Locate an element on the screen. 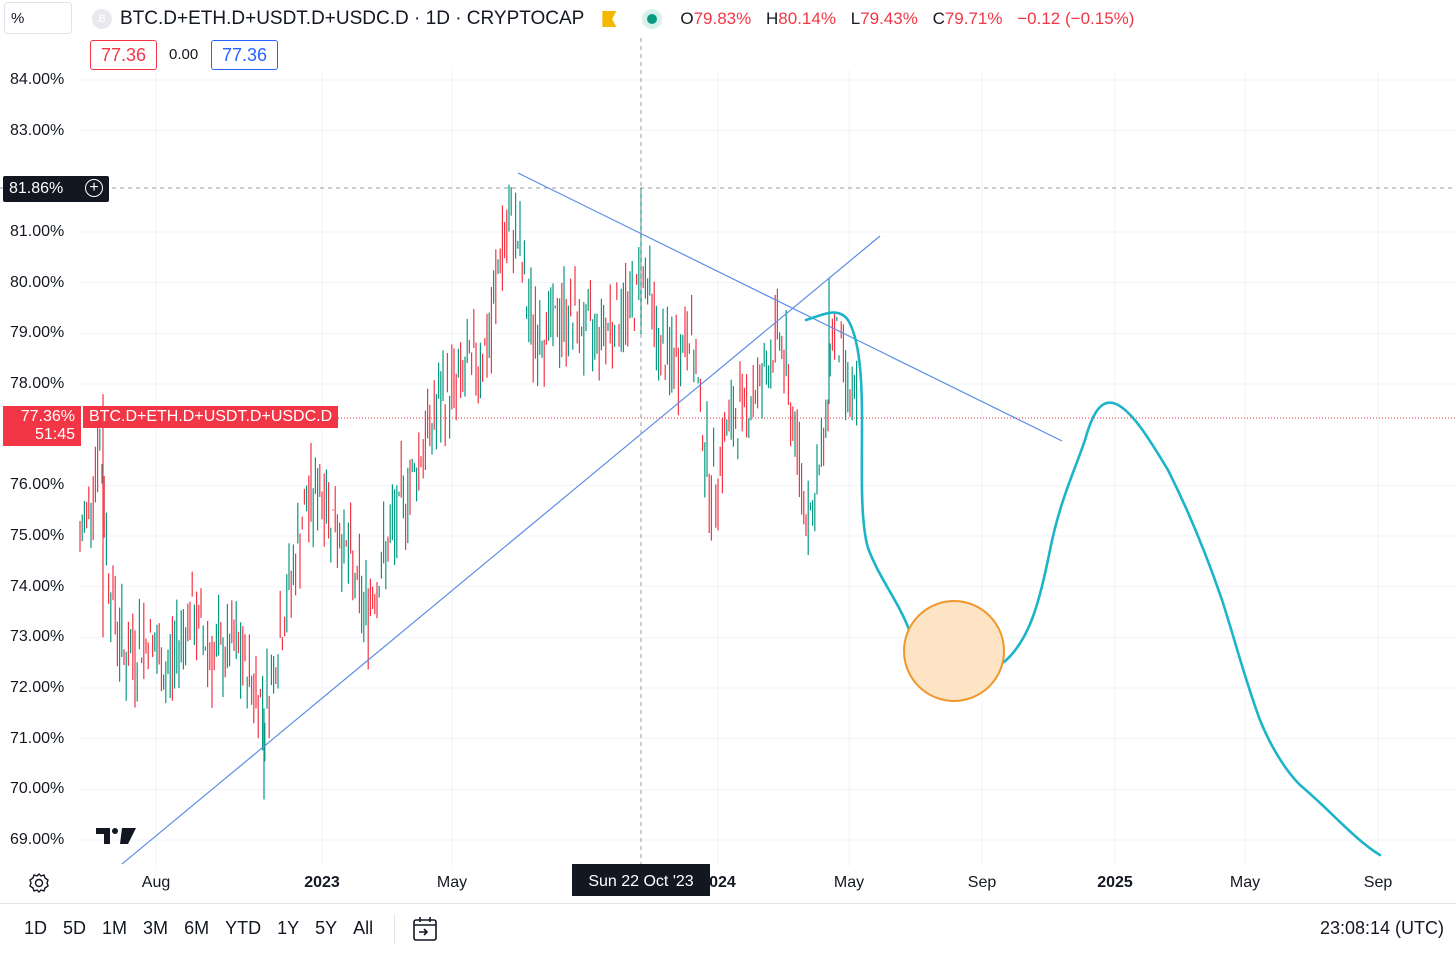  price-axis-label: 81.00% is located at coordinates (37, 231).